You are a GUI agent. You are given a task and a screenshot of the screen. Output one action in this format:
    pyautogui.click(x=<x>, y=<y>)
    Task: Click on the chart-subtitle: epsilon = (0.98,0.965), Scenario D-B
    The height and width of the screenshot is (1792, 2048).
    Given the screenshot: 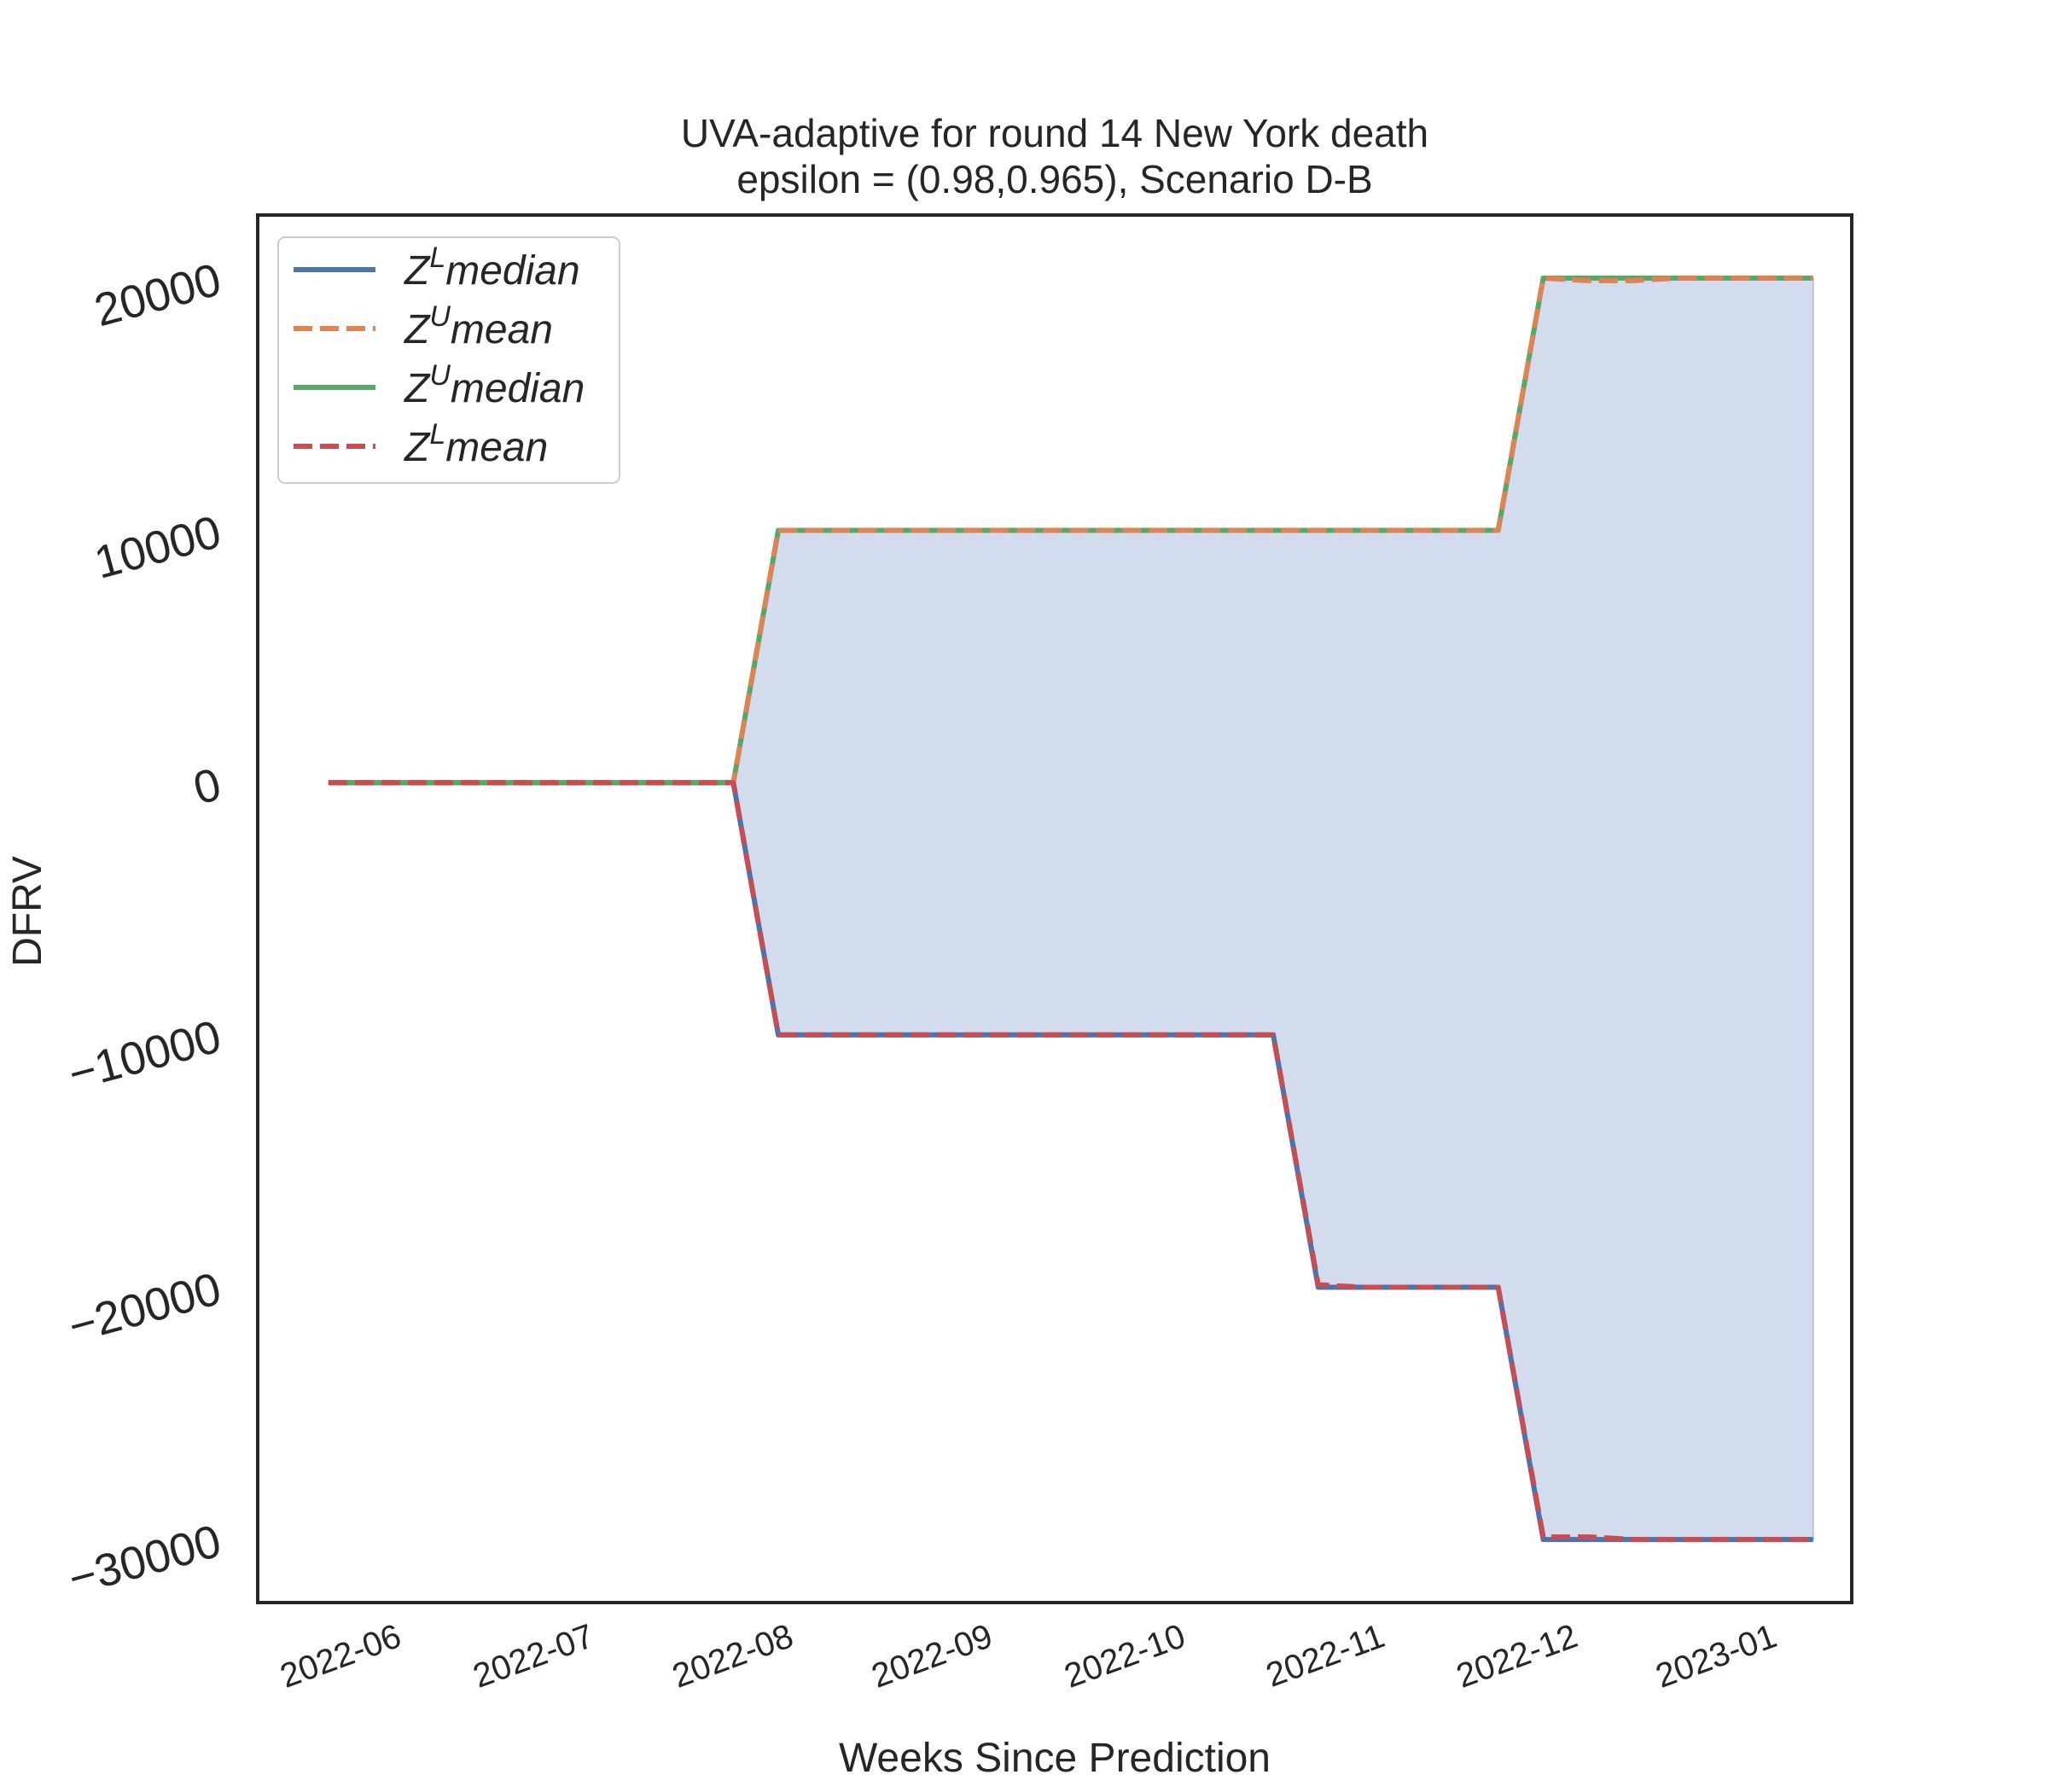 What is the action you would take?
    pyautogui.click(x=1054, y=179)
    